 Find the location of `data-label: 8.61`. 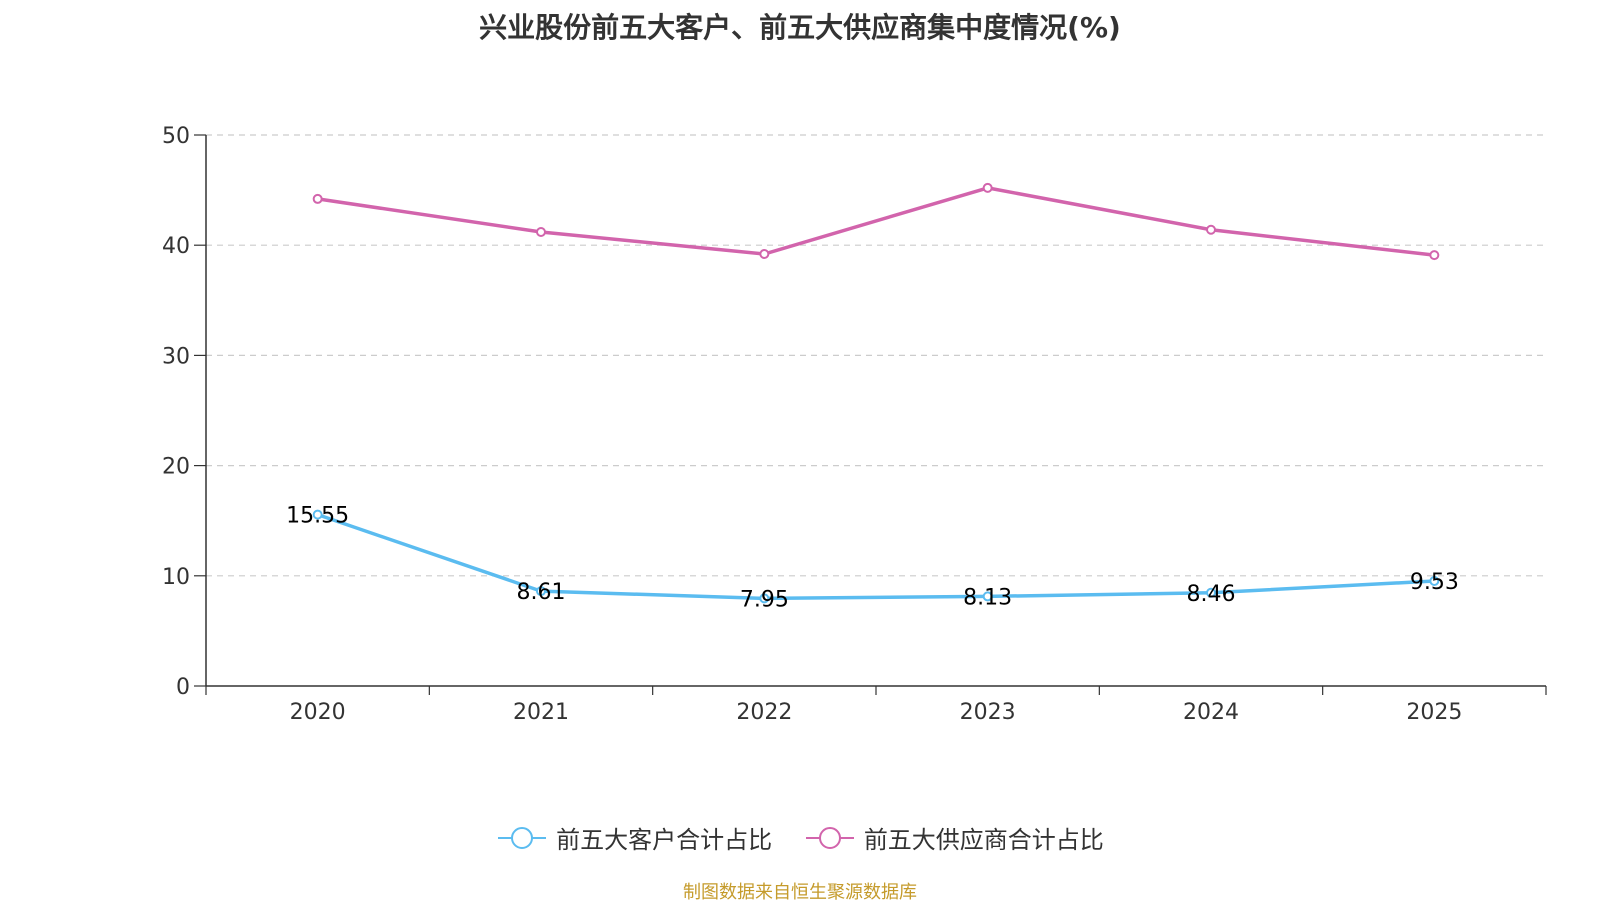

data-label: 8.61 is located at coordinates (541, 592).